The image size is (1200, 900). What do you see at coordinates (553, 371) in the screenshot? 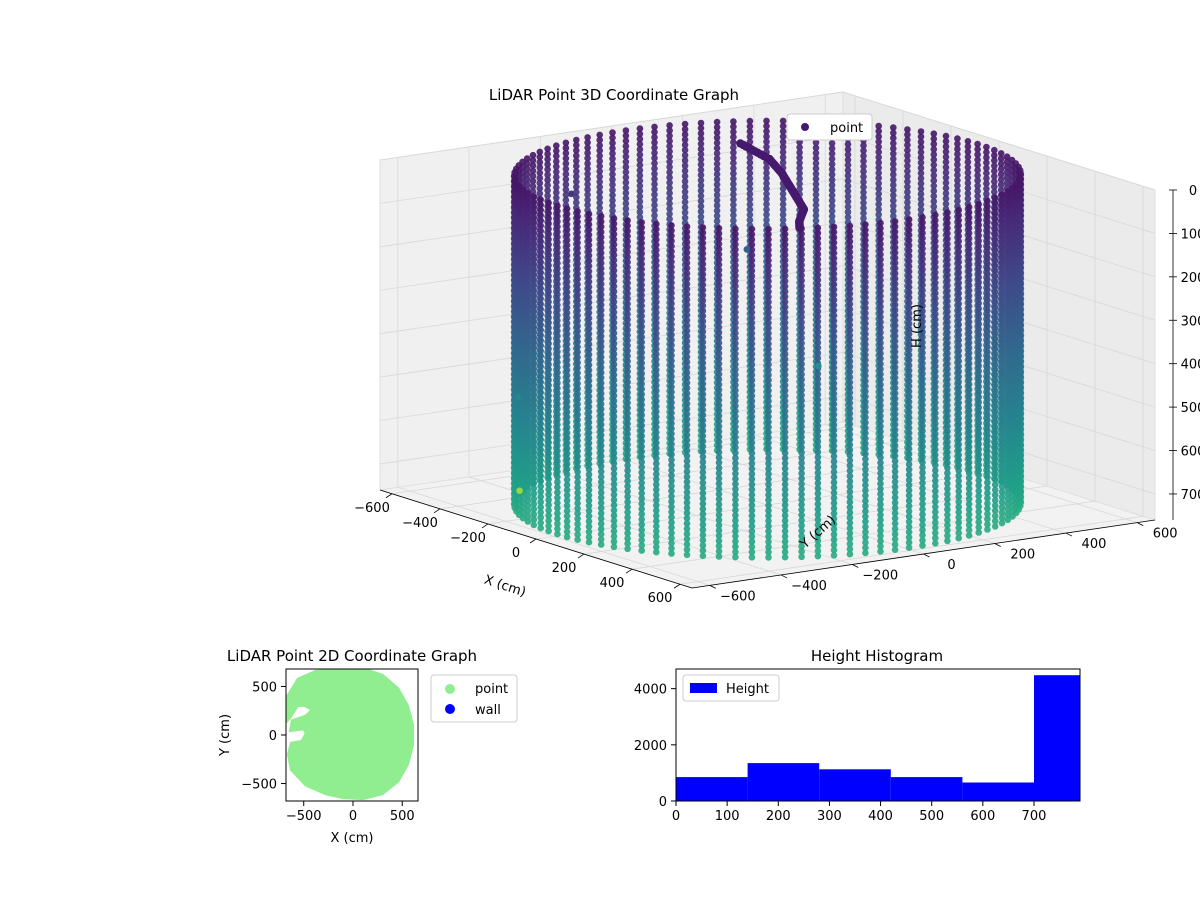
I see `chart-3d-gridline-y` at bounding box center [553, 371].